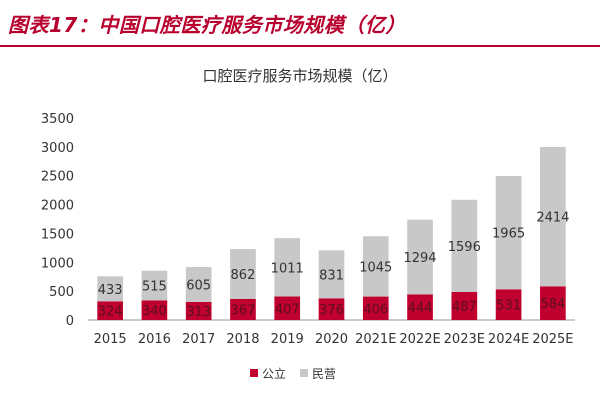  I want to click on data-label-public: 313, so click(198, 312).